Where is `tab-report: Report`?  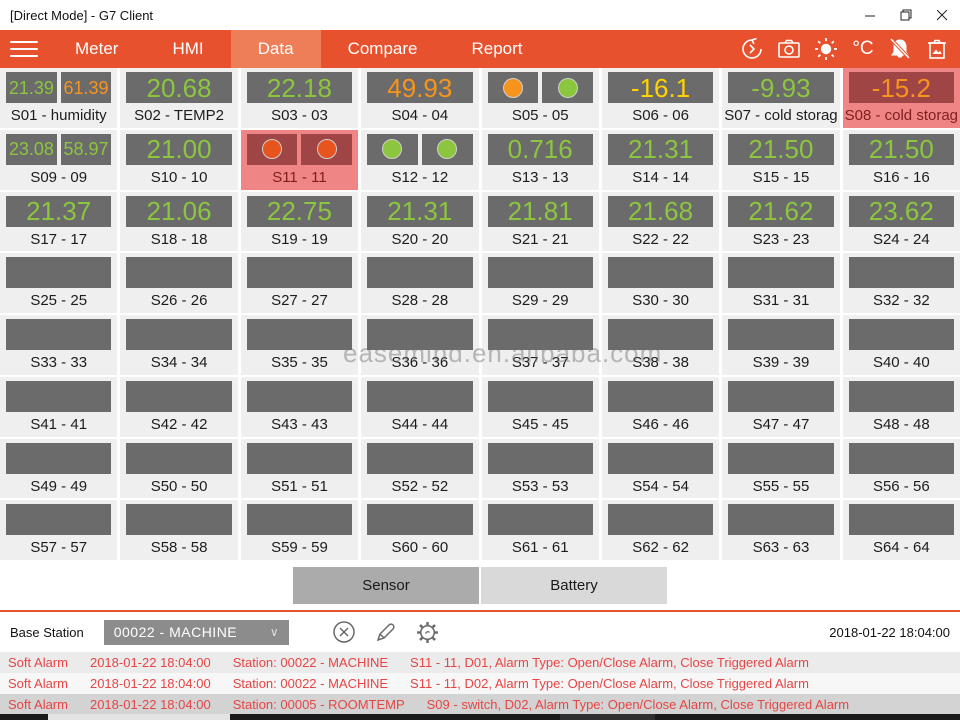
tab-report: Report is located at coordinates (497, 48).